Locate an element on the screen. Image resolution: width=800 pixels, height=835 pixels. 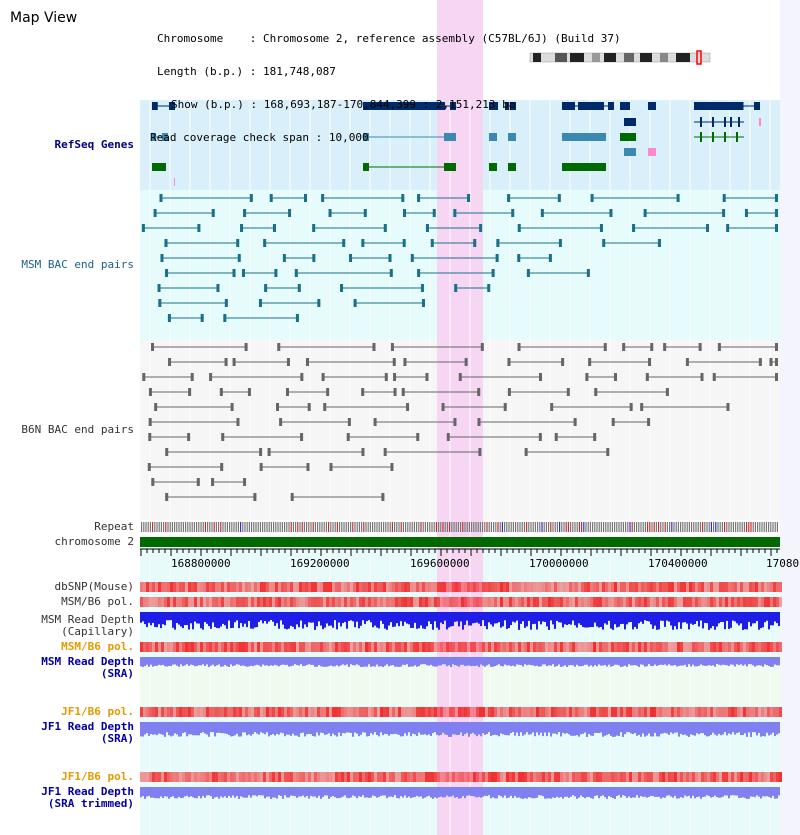
refseq-exon is located at coordinates (450, 137).